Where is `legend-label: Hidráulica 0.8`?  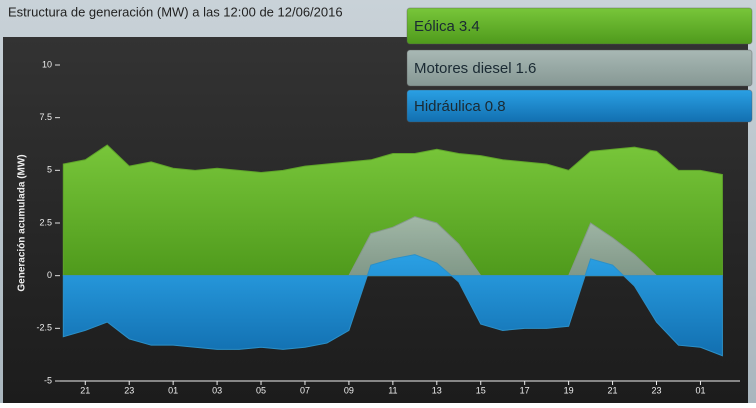 legend-label: Hidráulica 0.8 is located at coordinates (460, 106).